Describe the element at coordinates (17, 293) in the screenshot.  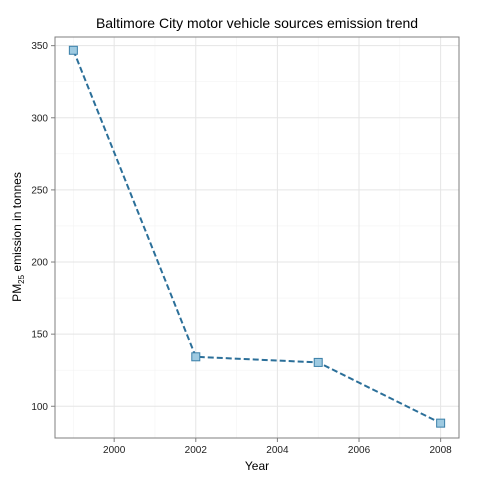
I see `y-axis-label-prefix: PM` at that location.